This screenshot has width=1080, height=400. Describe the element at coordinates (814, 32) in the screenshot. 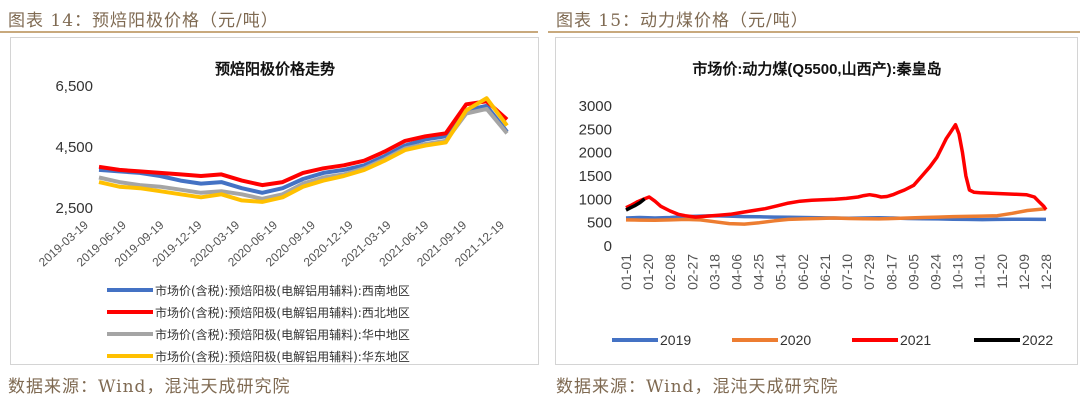

I see `right-title-rule` at that location.